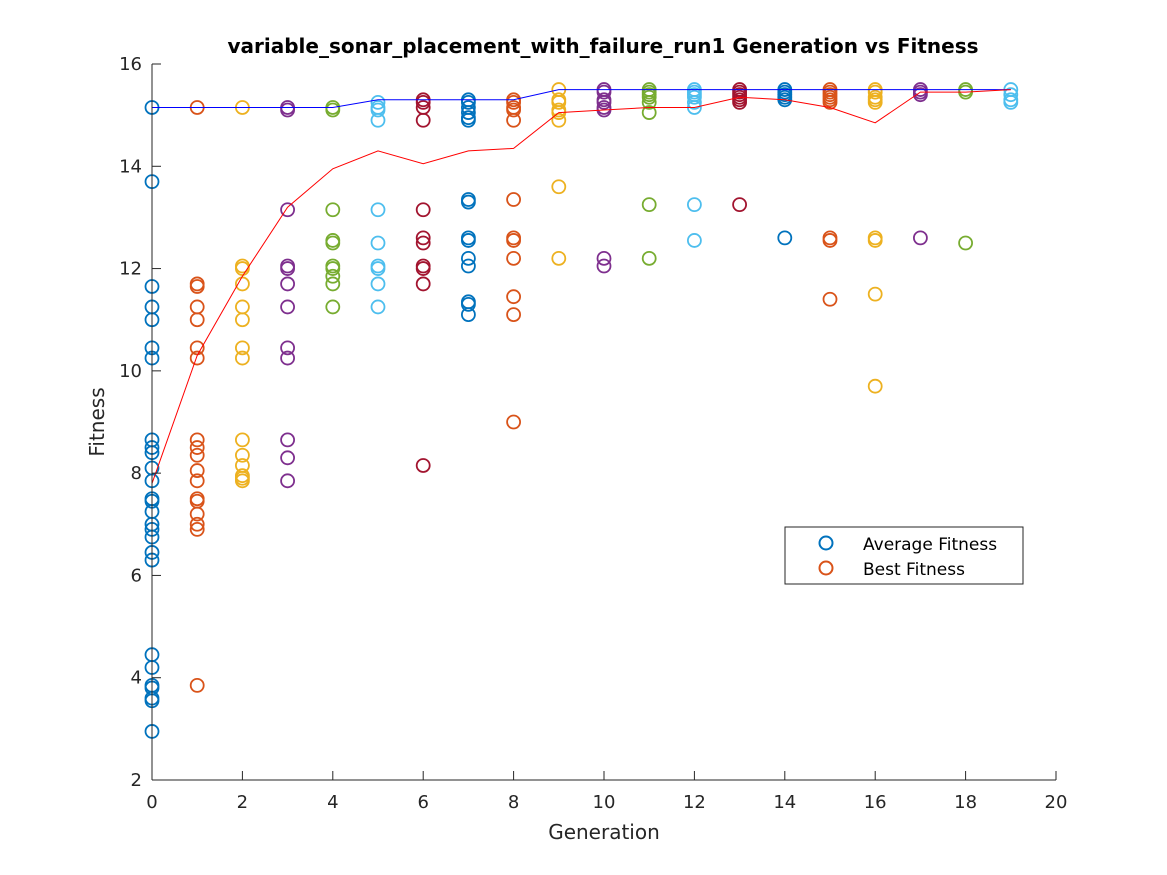  Describe the element at coordinates (875, 802) in the screenshot. I see `x-tick-label: 16` at that location.